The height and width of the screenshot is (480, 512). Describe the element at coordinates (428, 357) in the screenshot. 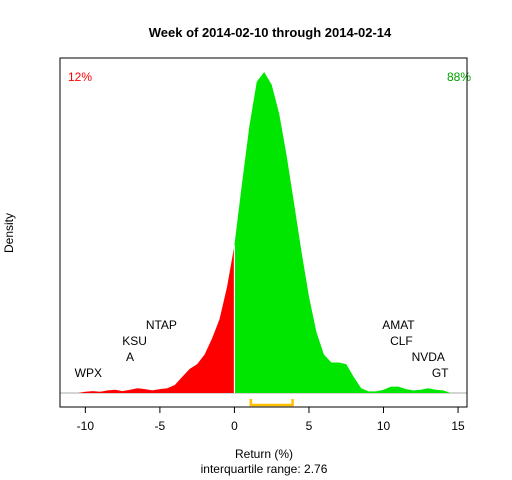

I see `ticker-label: NVDA` at that location.